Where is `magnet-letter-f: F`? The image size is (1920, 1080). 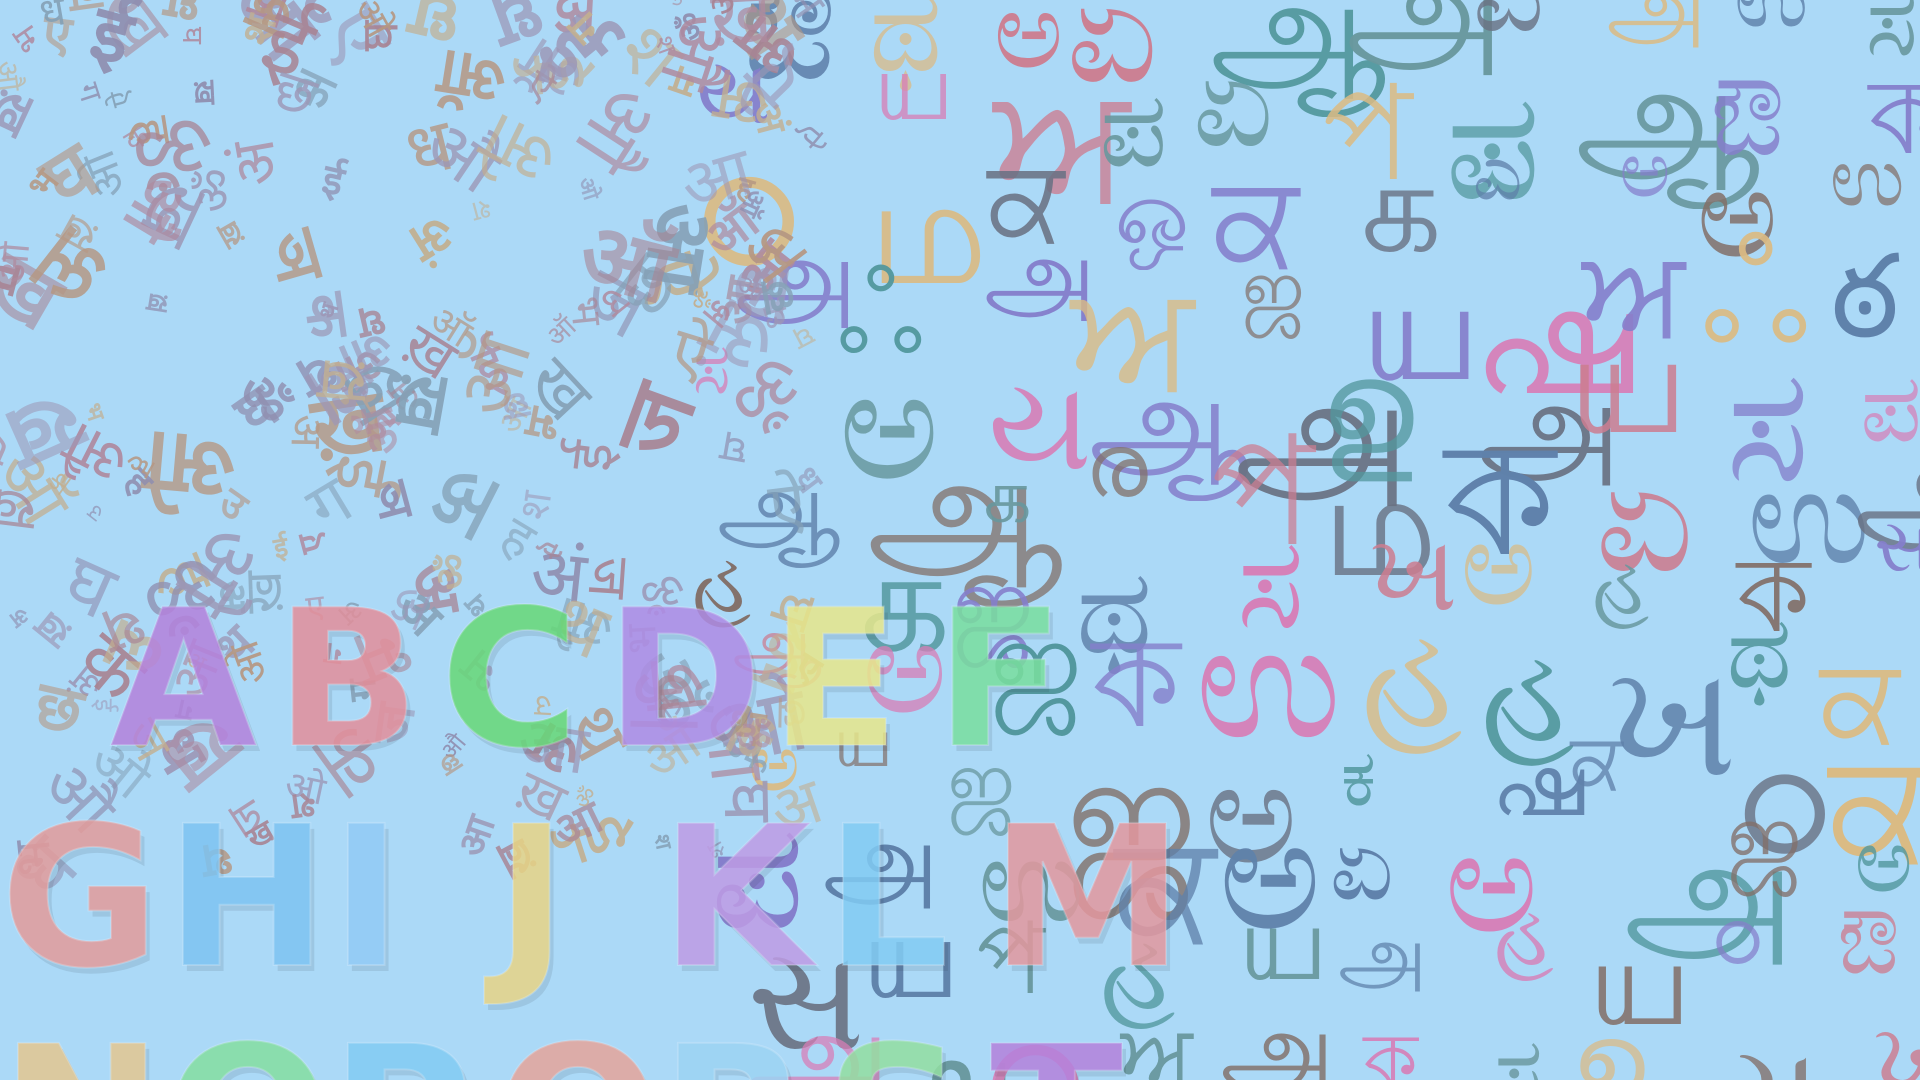
magnet-letter-f: F is located at coordinates (1000, 679).